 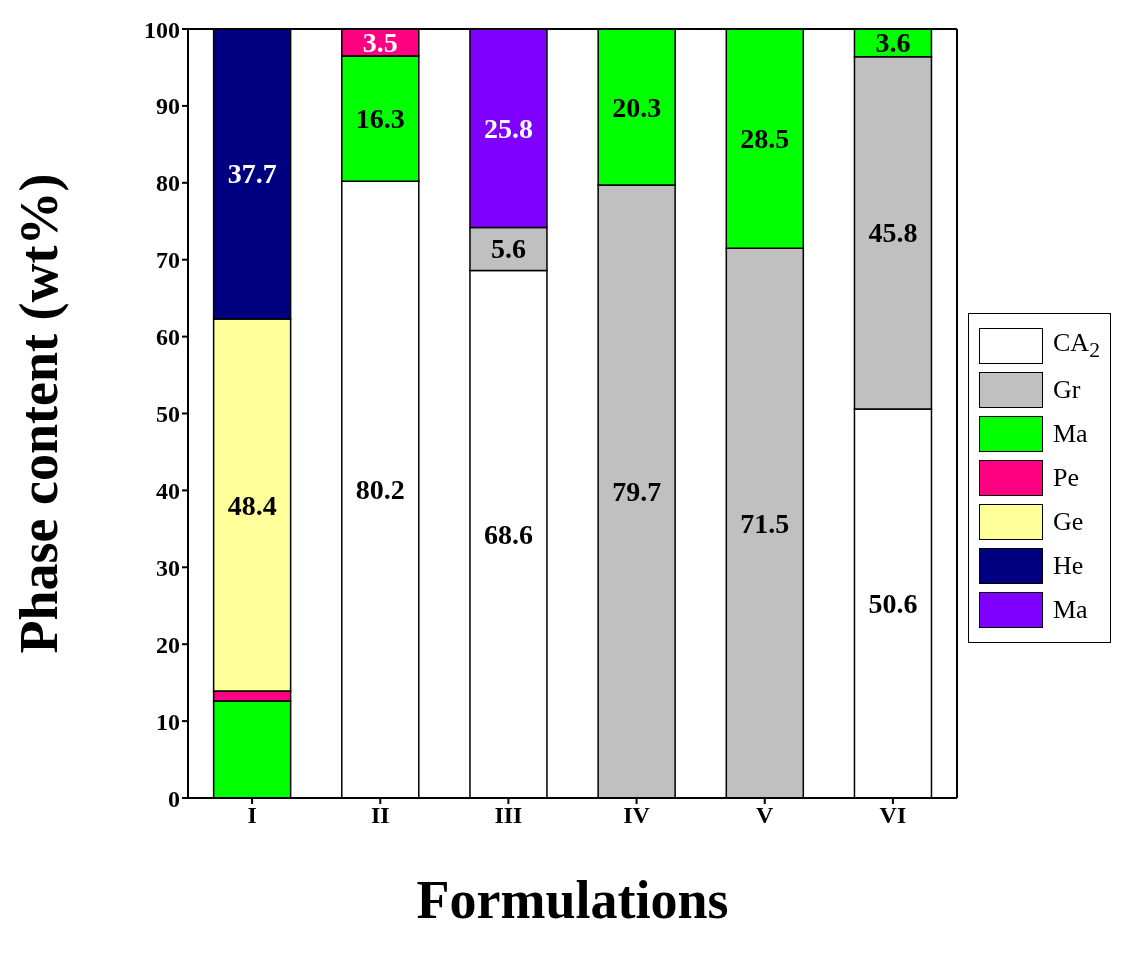 What do you see at coordinates (174, 798) in the screenshot?
I see `y-tick-label: 0` at bounding box center [174, 798].